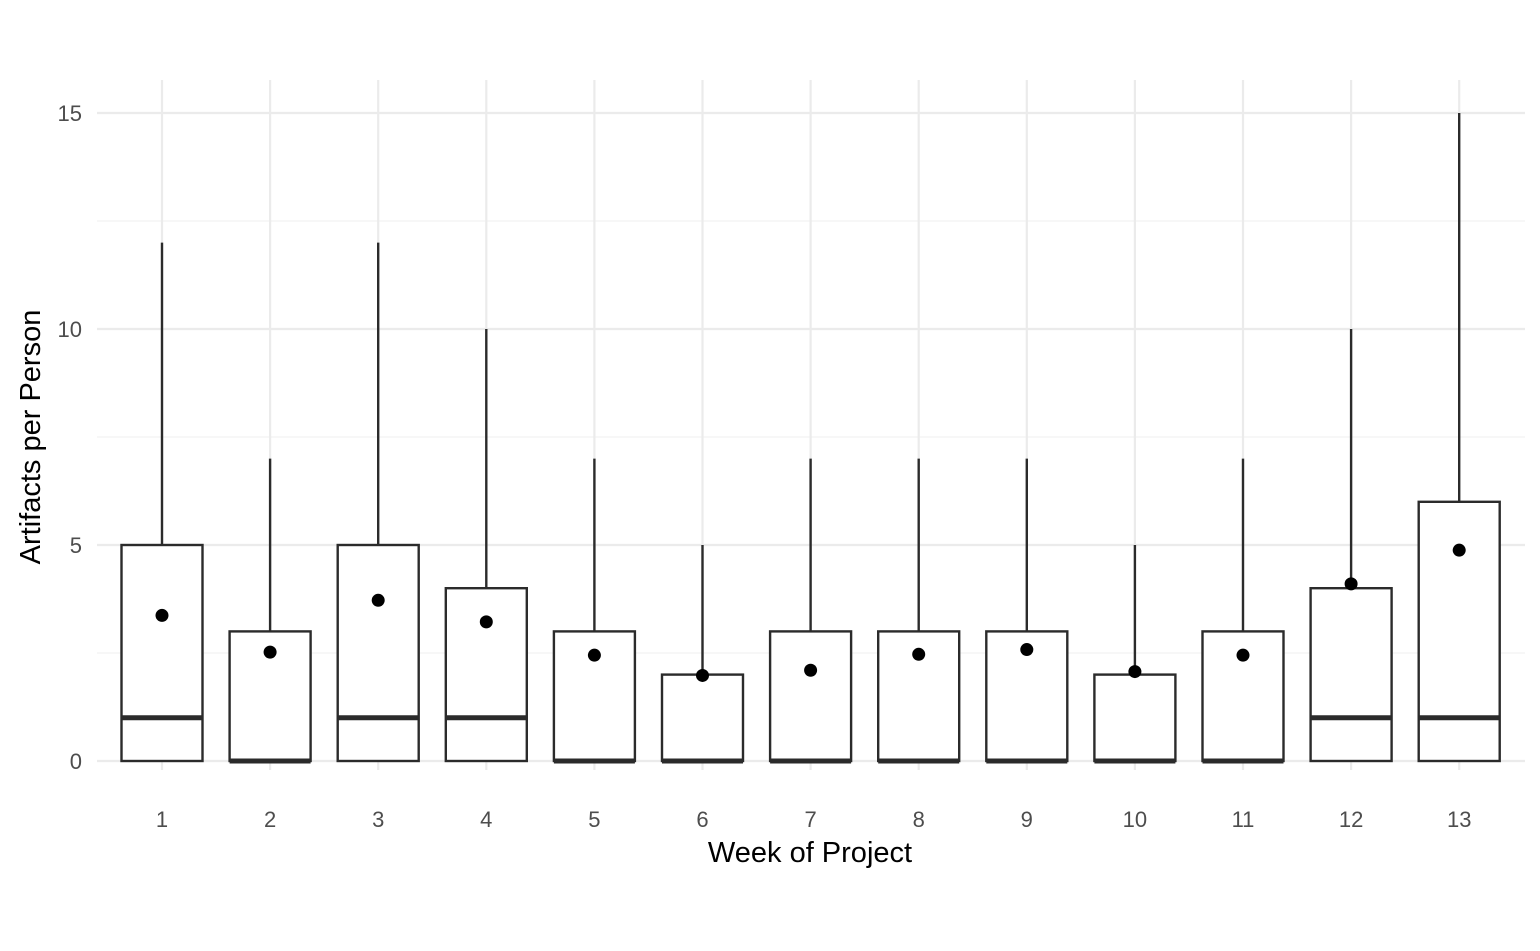 The height and width of the screenshot is (951, 1540). What do you see at coordinates (1351, 819) in the screenshot?
I see `x-tick-label: 12` at bounding box center [1351, 819].